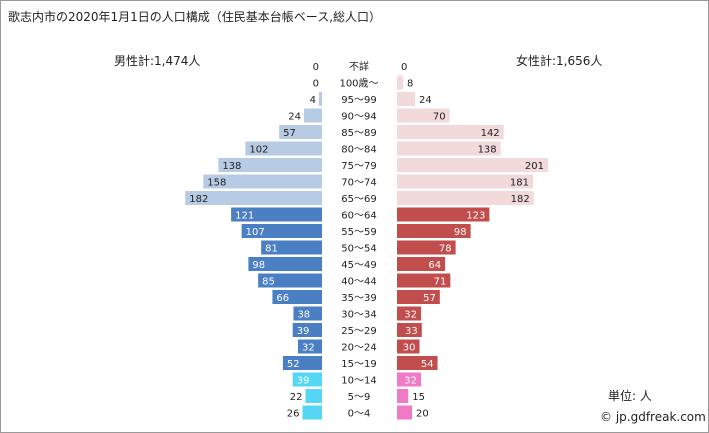 The height and width of the screenshot is (433, 709). I want to click on female-value-label: 15, so click(418, 397).